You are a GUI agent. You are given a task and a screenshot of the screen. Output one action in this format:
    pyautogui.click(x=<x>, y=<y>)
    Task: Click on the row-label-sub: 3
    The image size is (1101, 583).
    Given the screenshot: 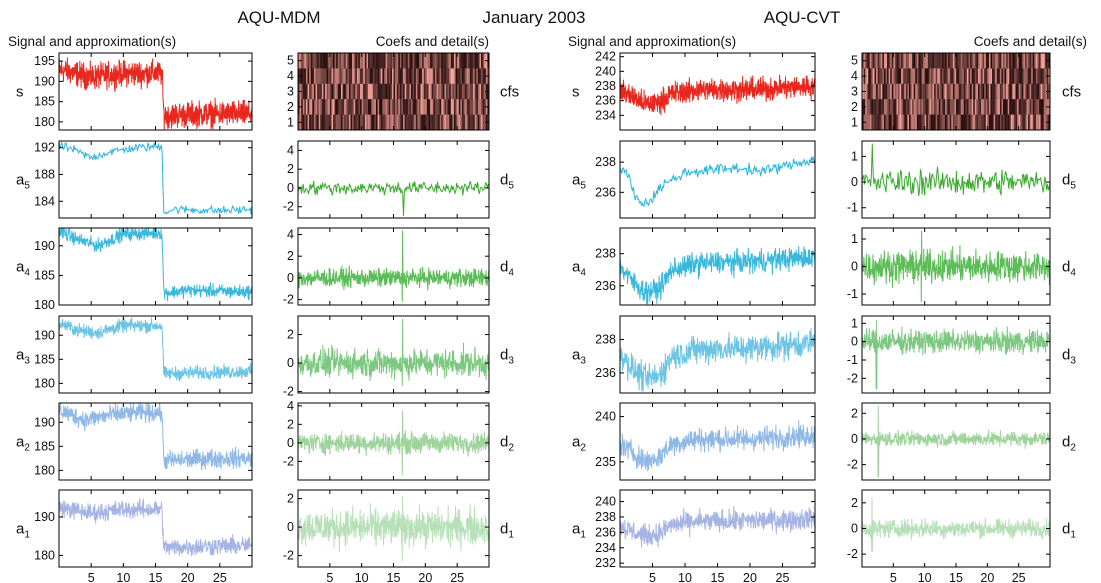 What is the action you would take?
    pyautogui.click(x=583, y=361)
    